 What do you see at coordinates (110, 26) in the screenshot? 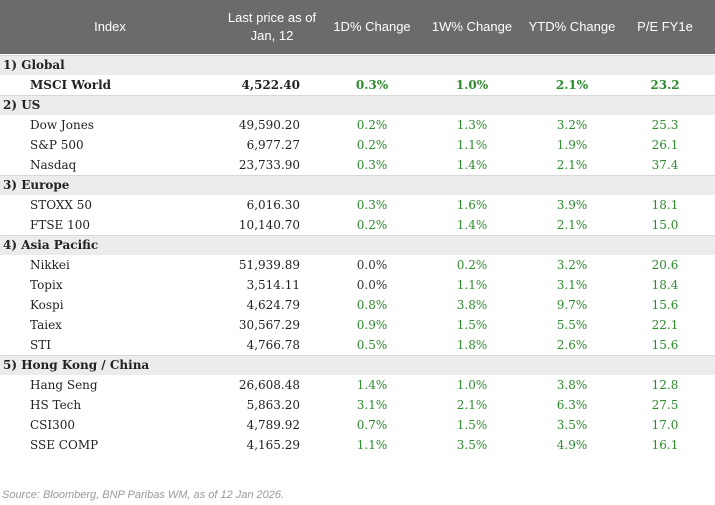
I see `column-header: Index` at bounding box center [110, 26].